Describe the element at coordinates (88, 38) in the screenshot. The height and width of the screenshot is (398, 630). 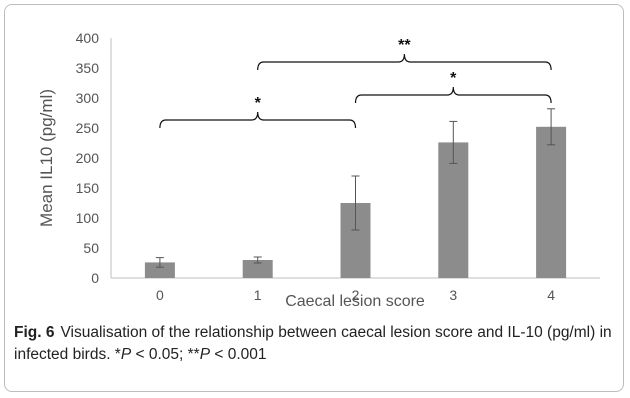
I see `y-tick-label: 400` at that location.